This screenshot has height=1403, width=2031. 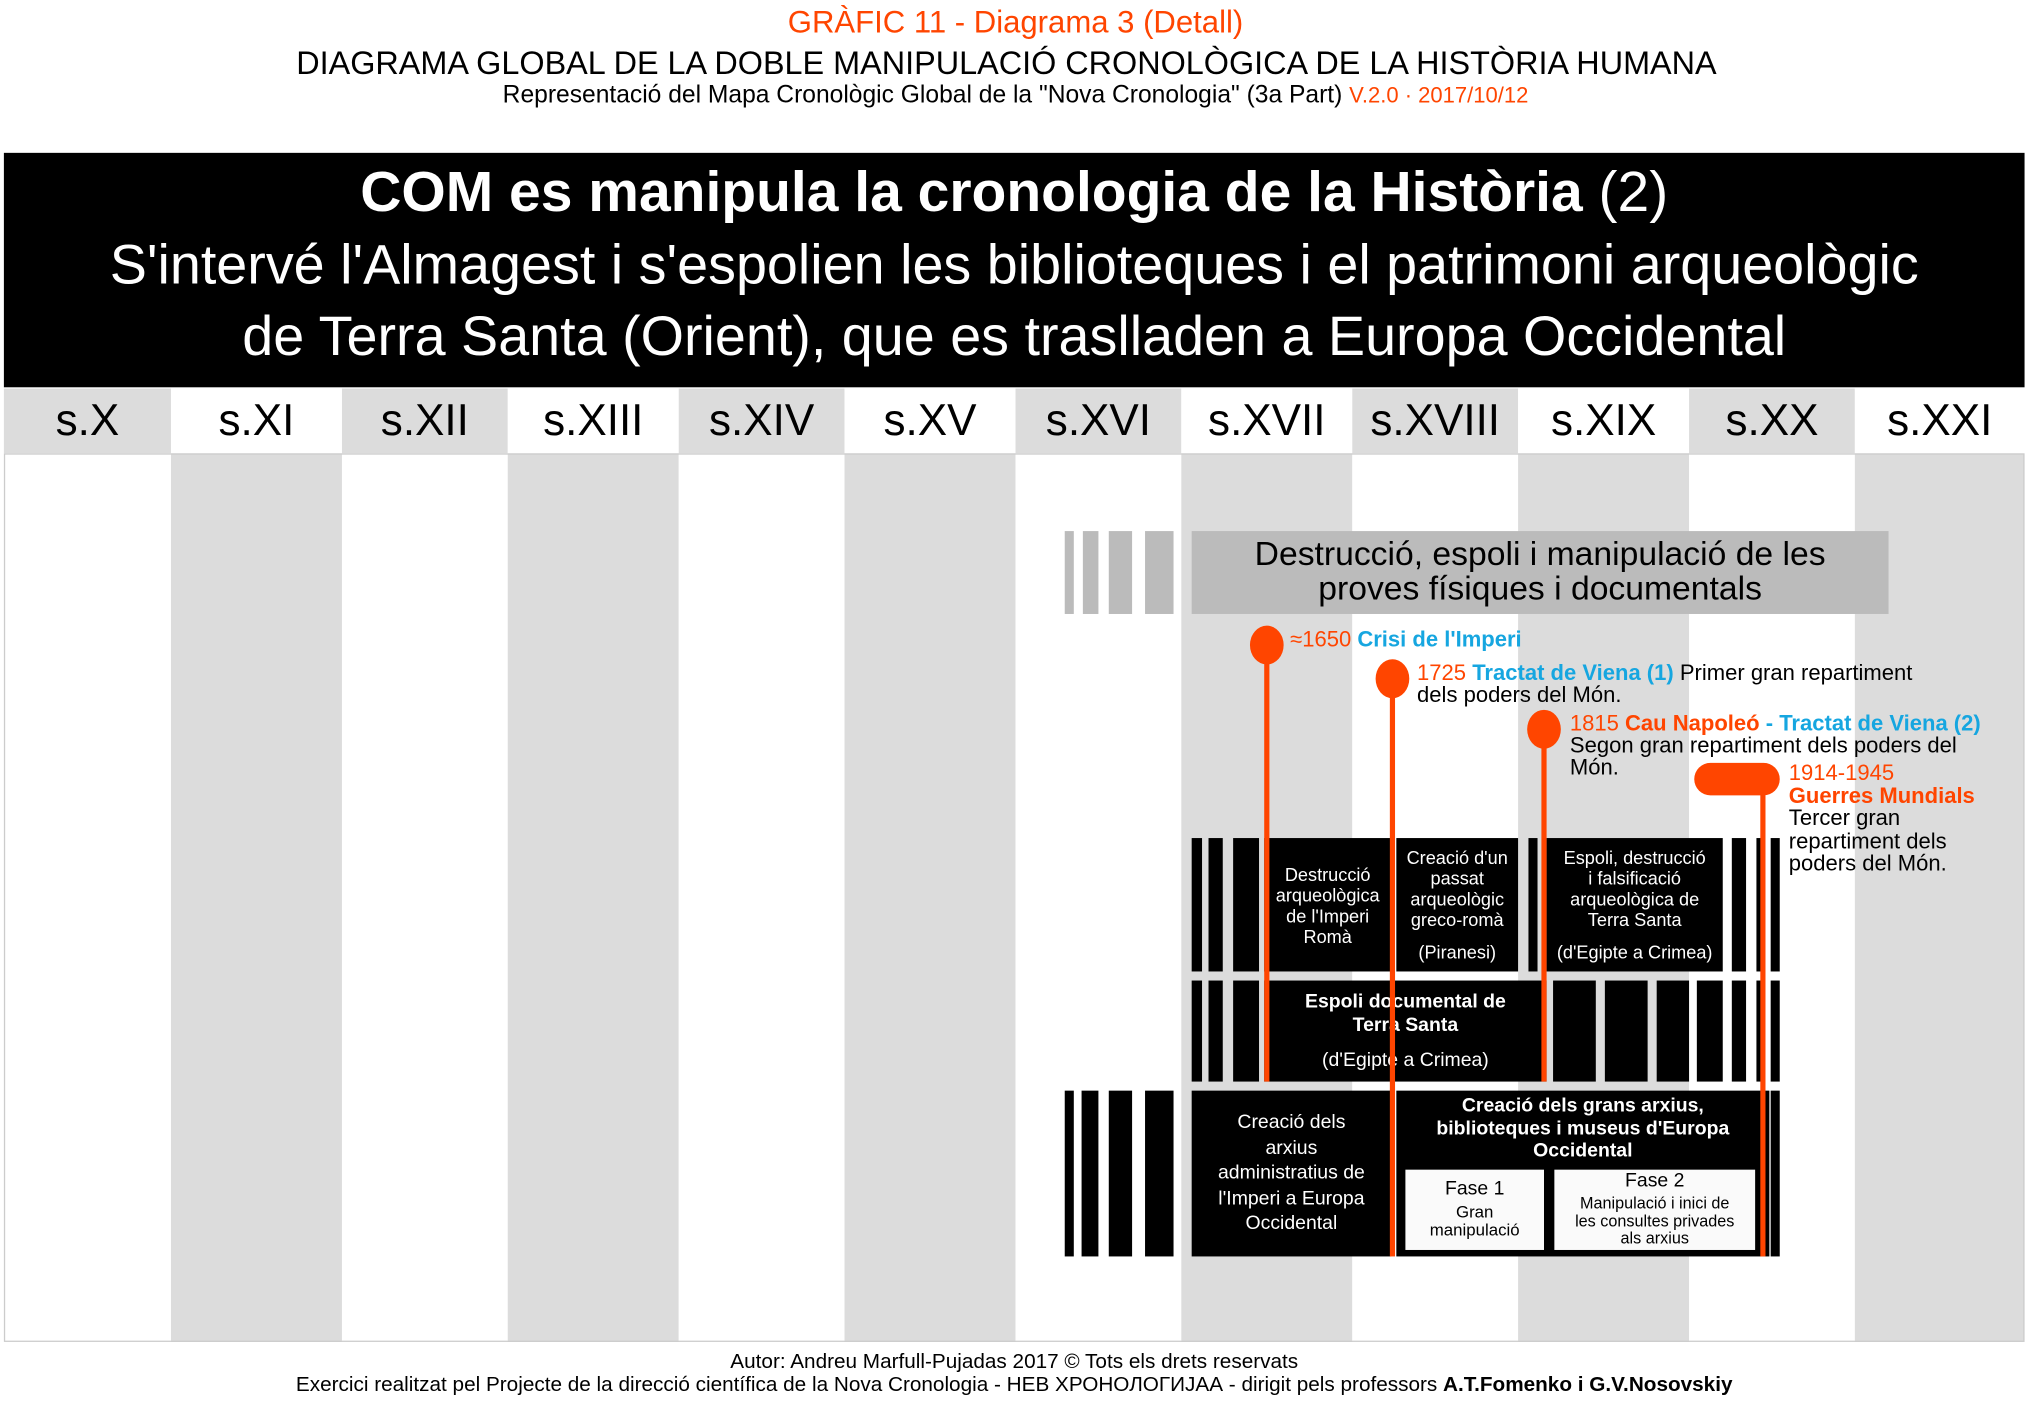 What do you see at coordinates (1321, 639) in the screenshot?
I see `event-year: ≈1650` at bounding box center [1321, 639].